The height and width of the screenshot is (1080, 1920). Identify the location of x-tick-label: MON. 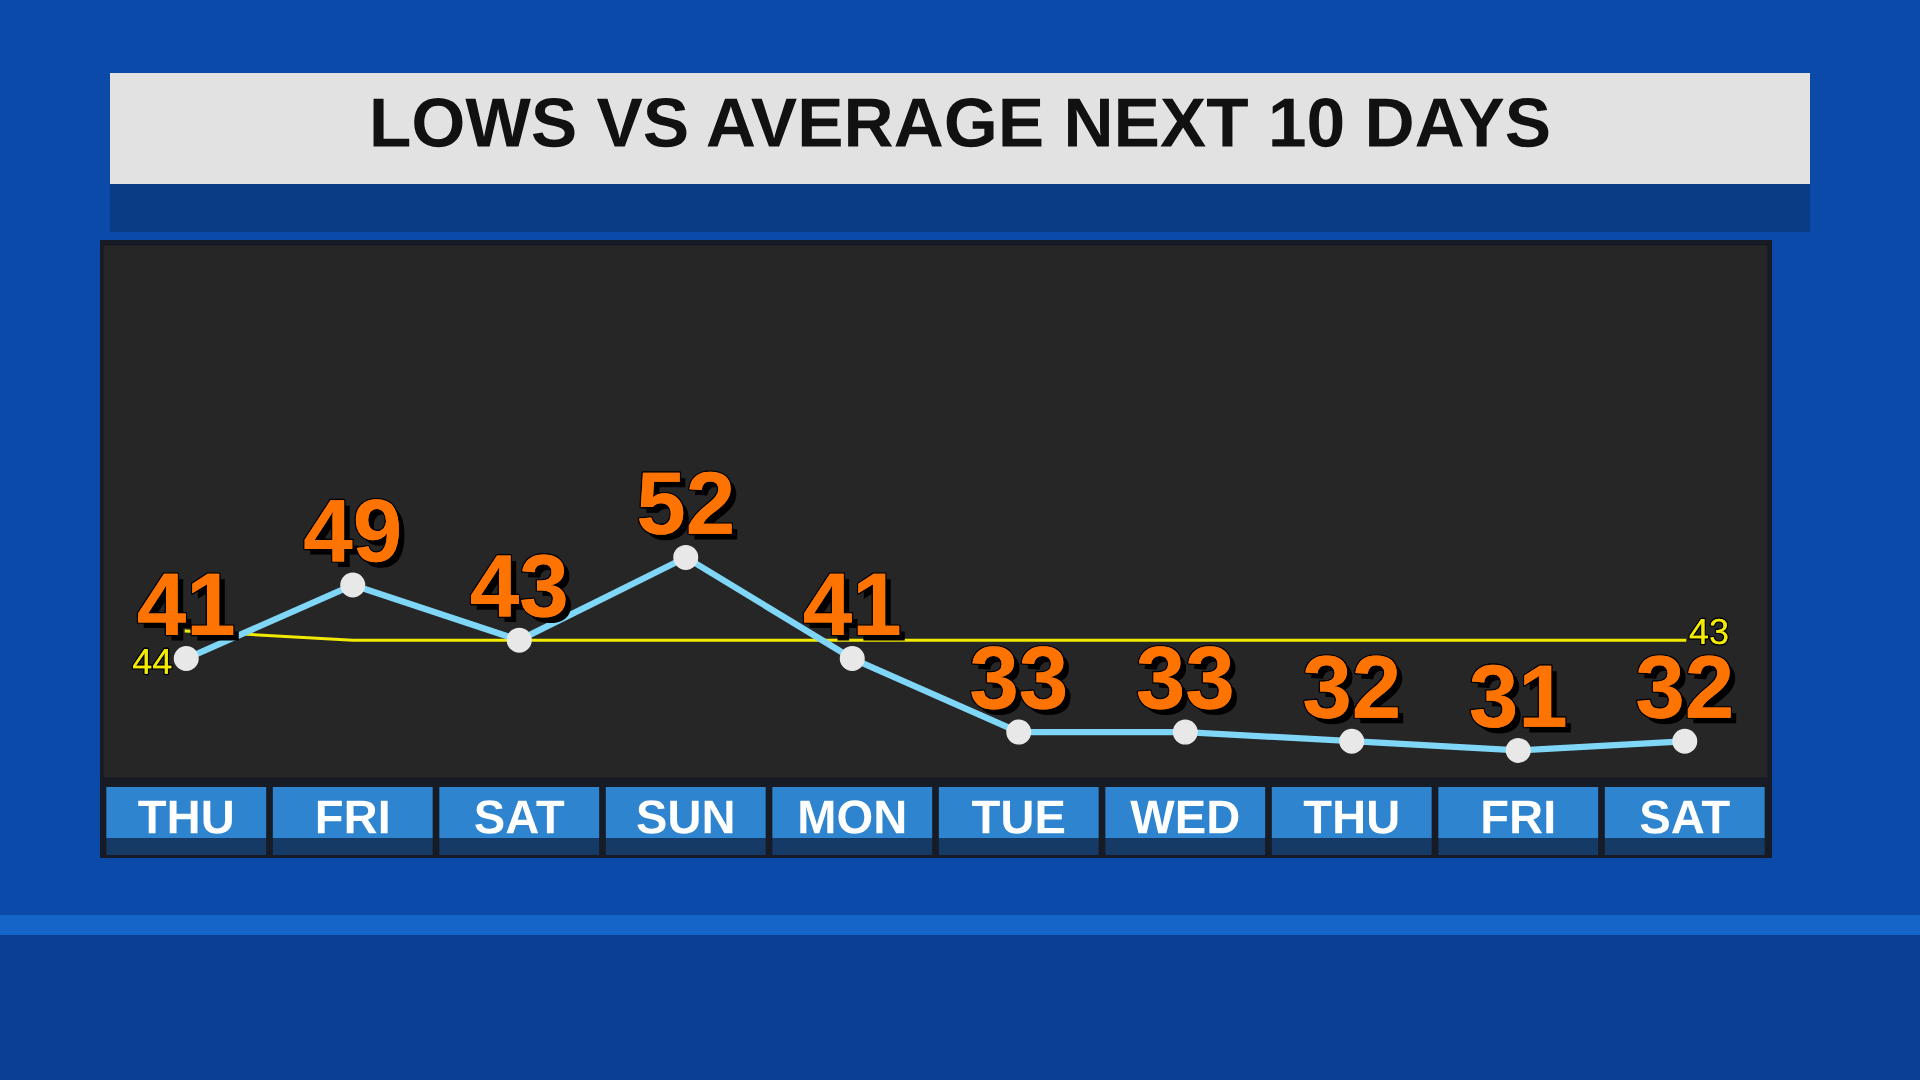
(852, 817).